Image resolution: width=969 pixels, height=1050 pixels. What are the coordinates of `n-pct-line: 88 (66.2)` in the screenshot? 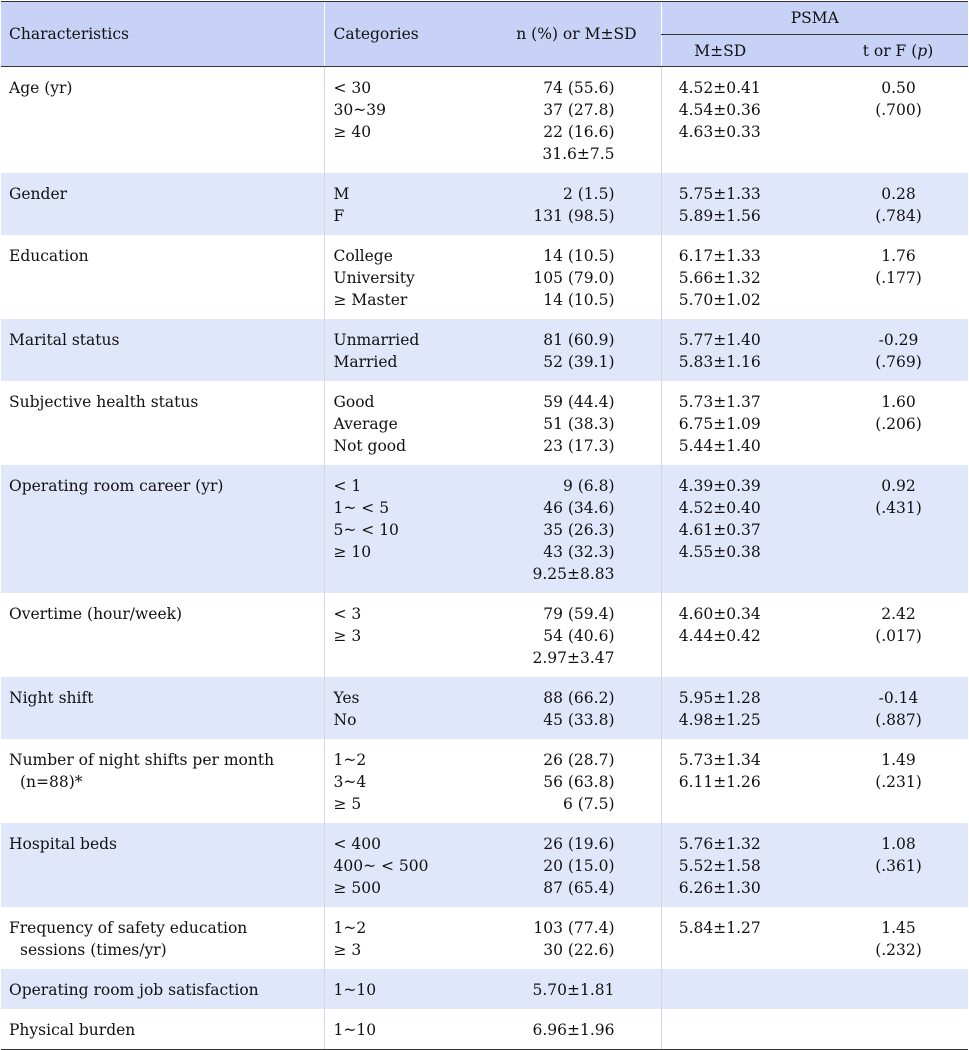 It's located at (579, 698).